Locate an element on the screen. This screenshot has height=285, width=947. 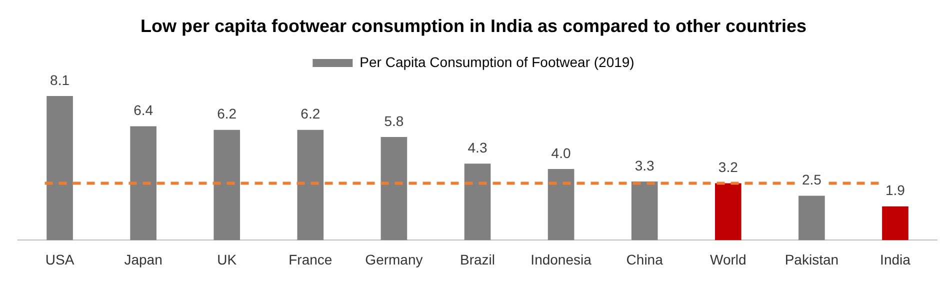
data-label: 4.3 is located at coordinates (478, 148).